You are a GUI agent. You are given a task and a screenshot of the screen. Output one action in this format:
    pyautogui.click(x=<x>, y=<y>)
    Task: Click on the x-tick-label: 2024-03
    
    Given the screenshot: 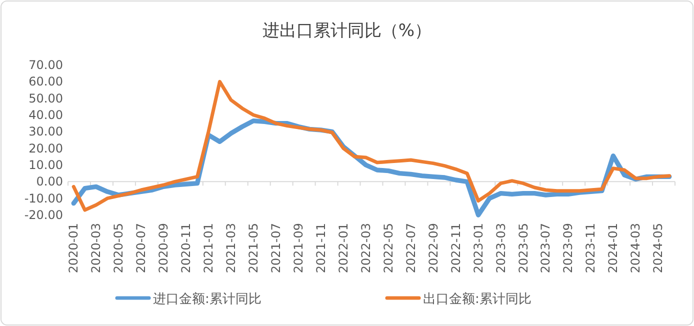 What is the action you would take?
    pyautogui.click(x=635, y=248)
    